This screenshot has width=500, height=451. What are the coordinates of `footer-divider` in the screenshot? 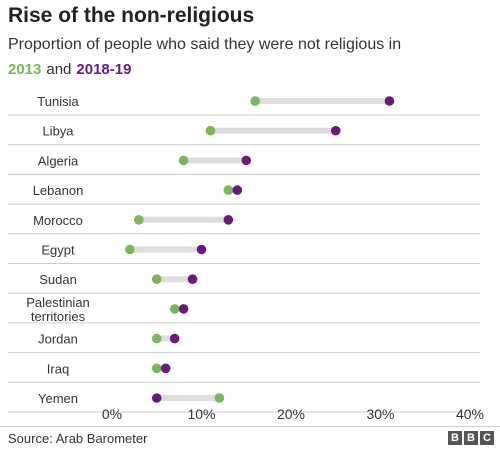 It's located at (250, 426).